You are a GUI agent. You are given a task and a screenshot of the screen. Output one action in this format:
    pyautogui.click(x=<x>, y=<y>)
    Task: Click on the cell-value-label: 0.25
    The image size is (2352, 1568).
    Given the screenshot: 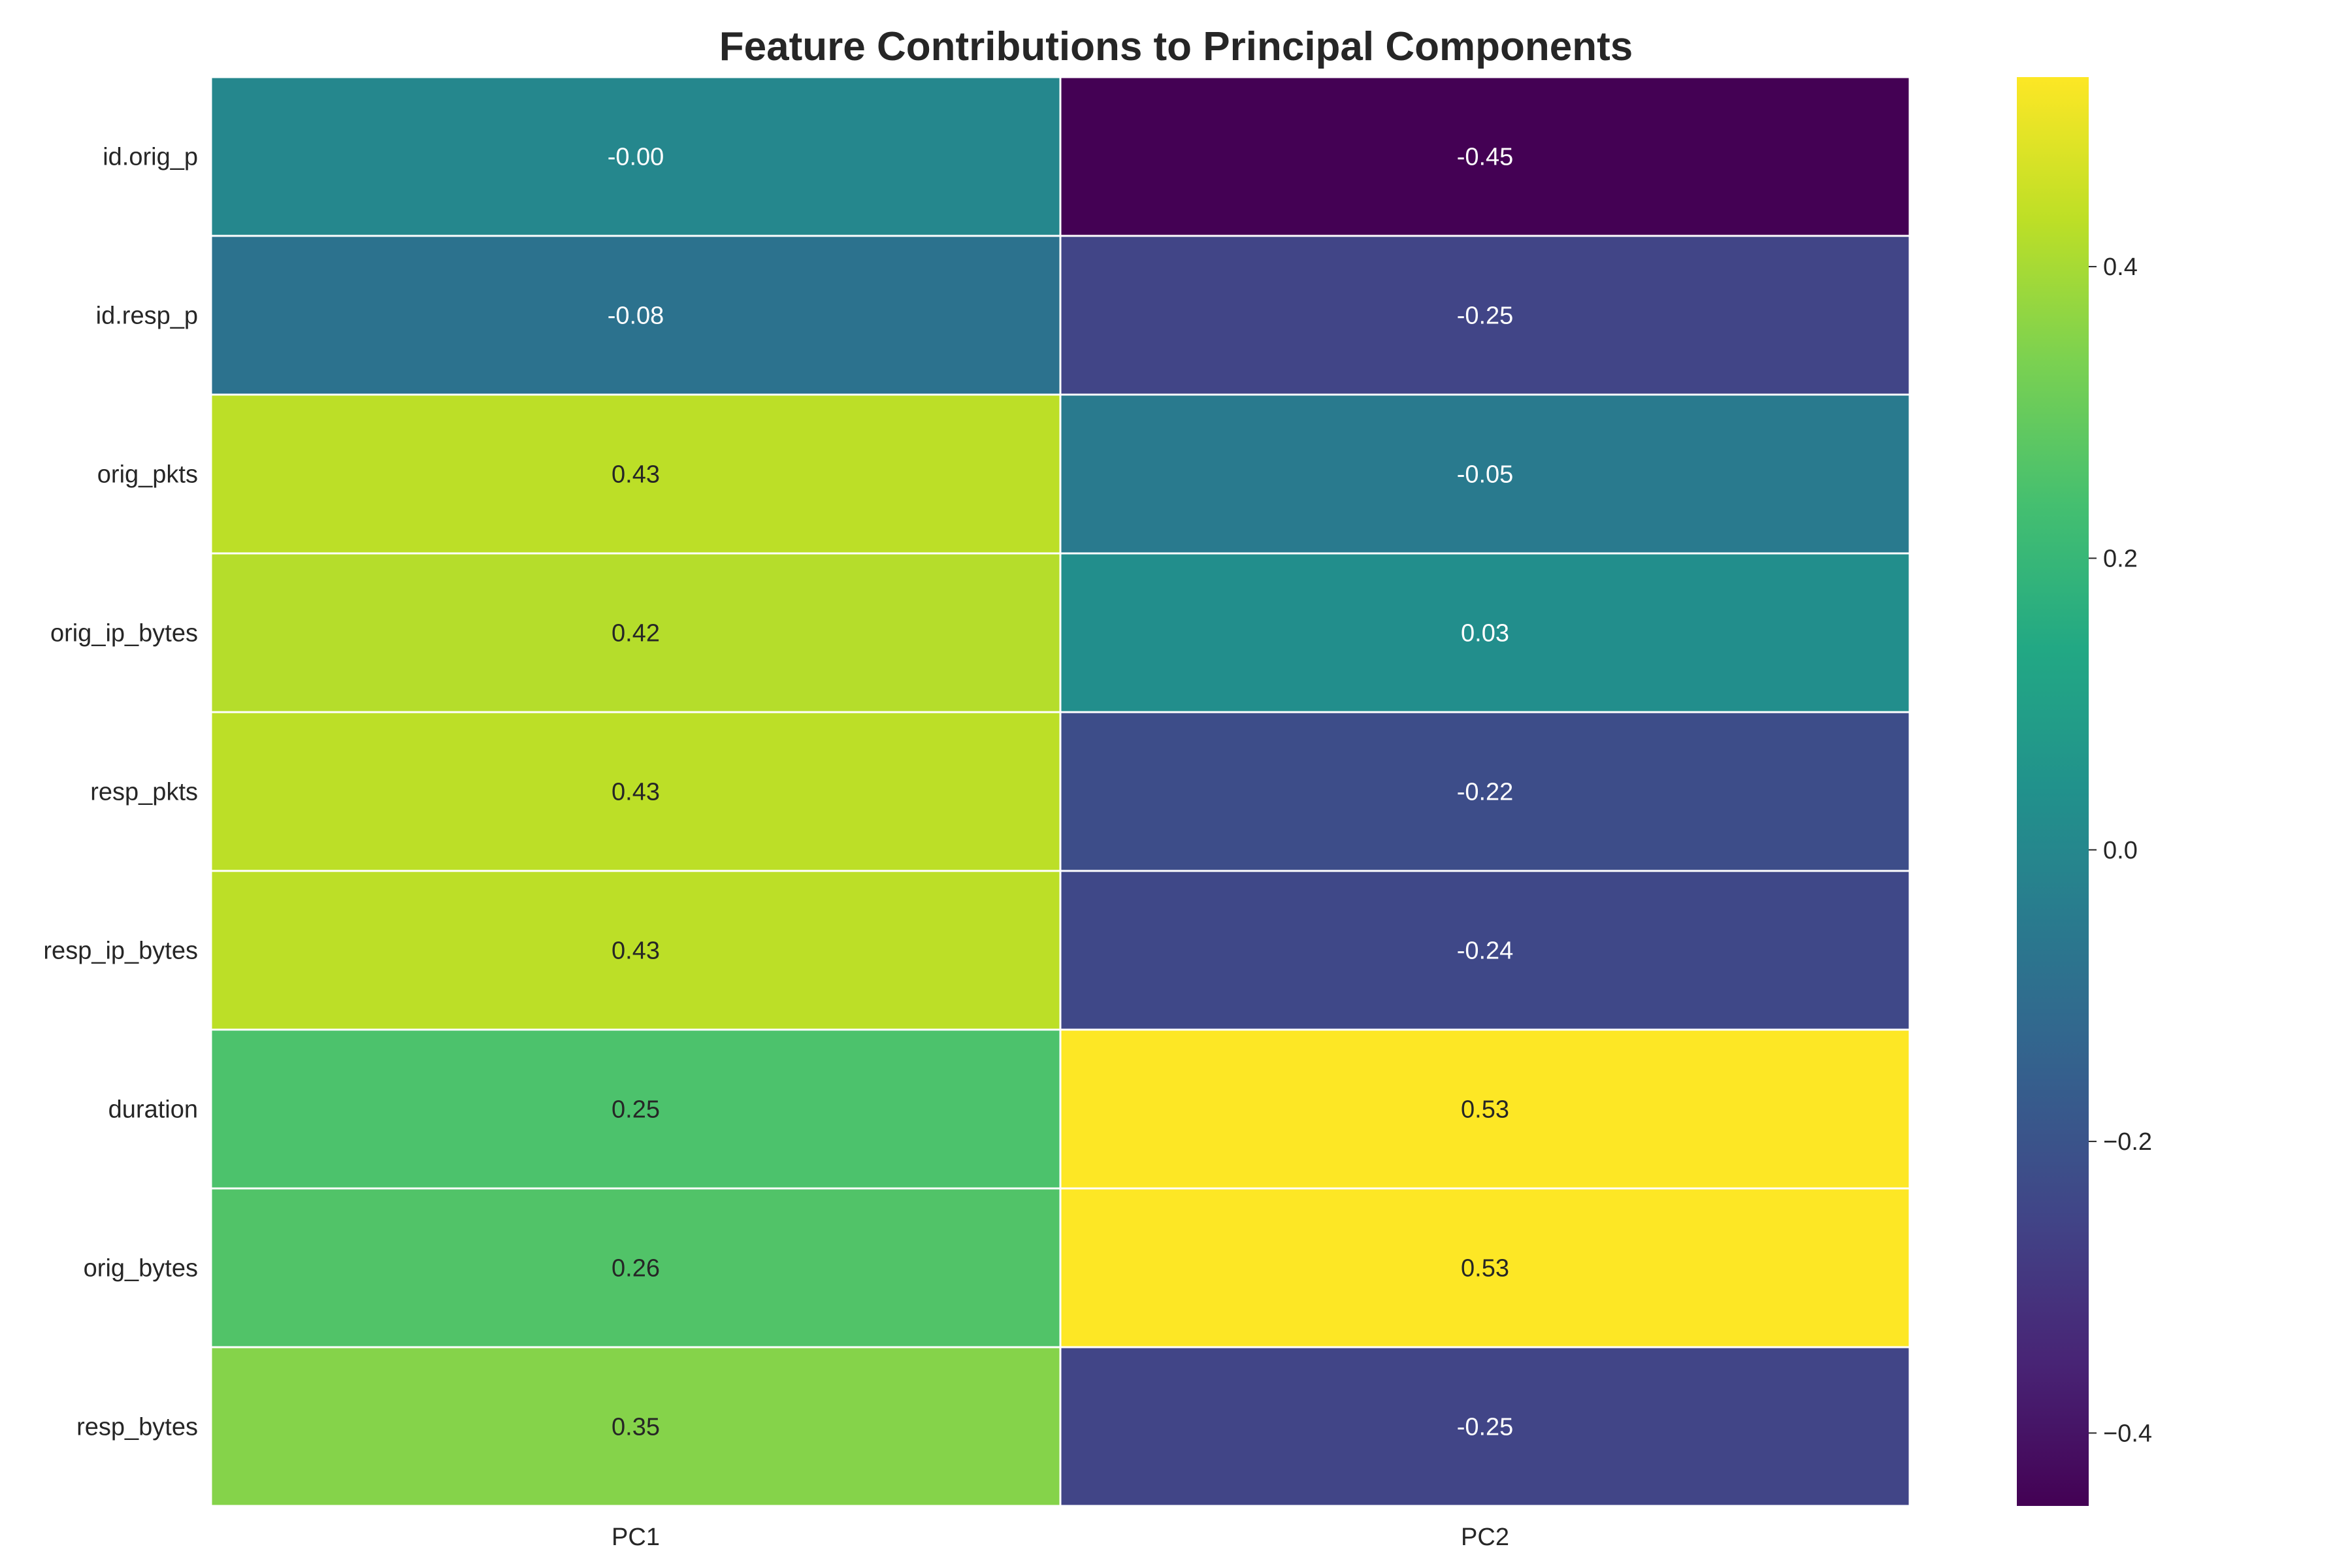 What is the action you would take?
    pyautogui.click(x=636, y=1110)
    